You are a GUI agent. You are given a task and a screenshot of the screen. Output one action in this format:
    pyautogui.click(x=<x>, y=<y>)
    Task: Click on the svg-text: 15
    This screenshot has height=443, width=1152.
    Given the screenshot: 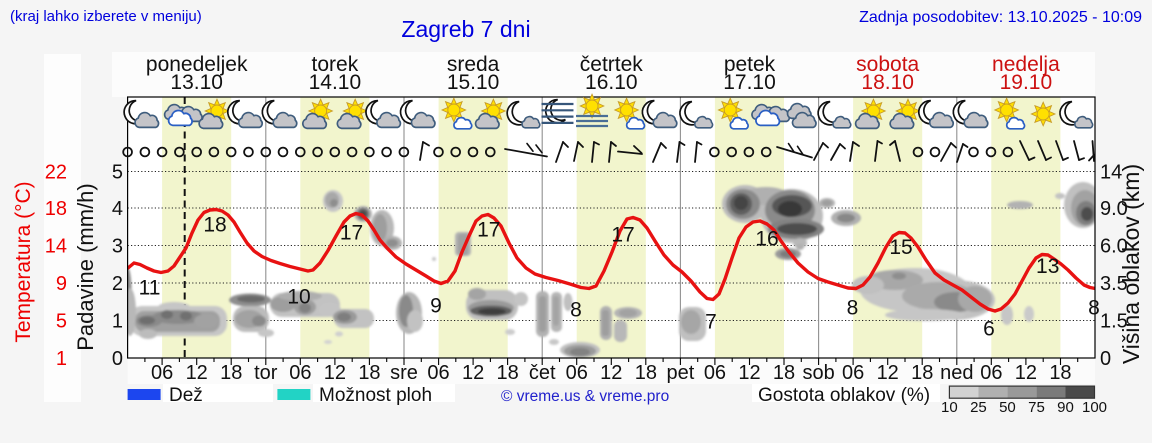 What is the action you would take?
    pyautogui.click(x=900, y=247)
    